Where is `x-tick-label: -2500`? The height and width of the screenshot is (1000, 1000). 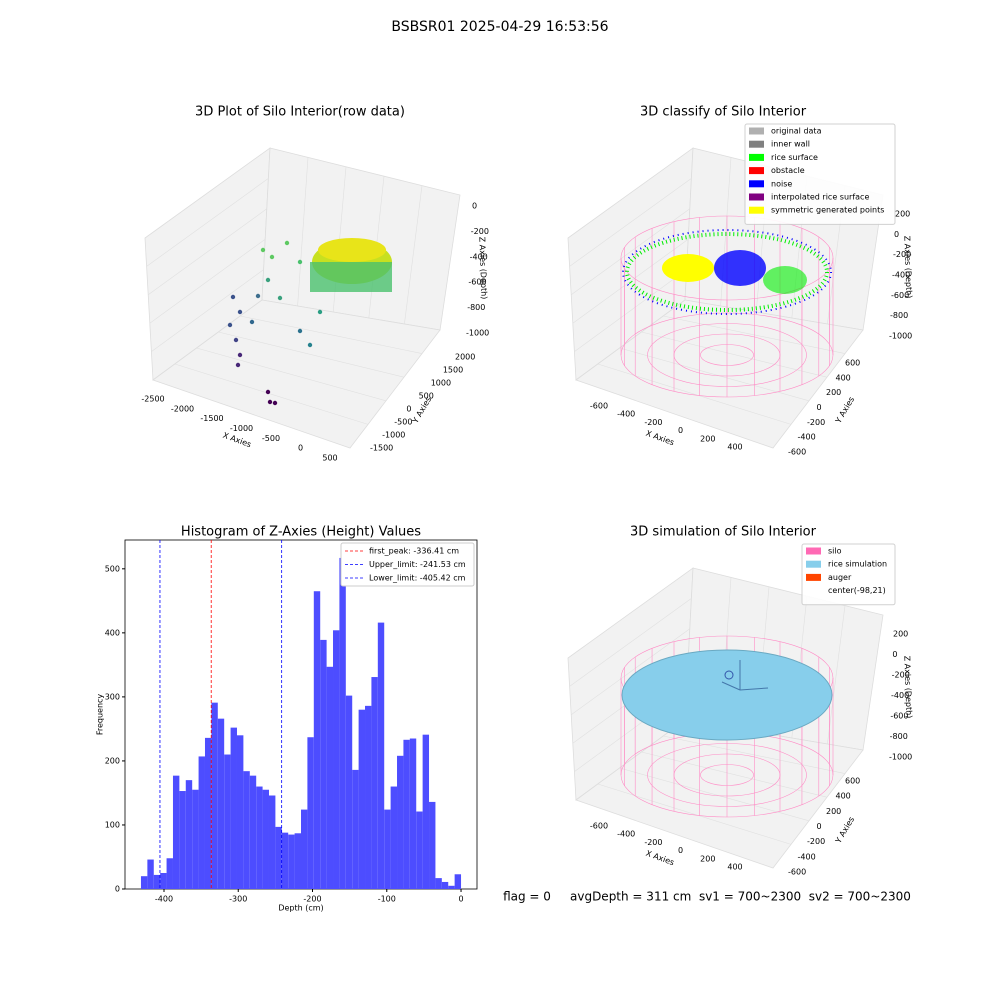 x-tick-label: -2500 is located at coordinates (152, 399).